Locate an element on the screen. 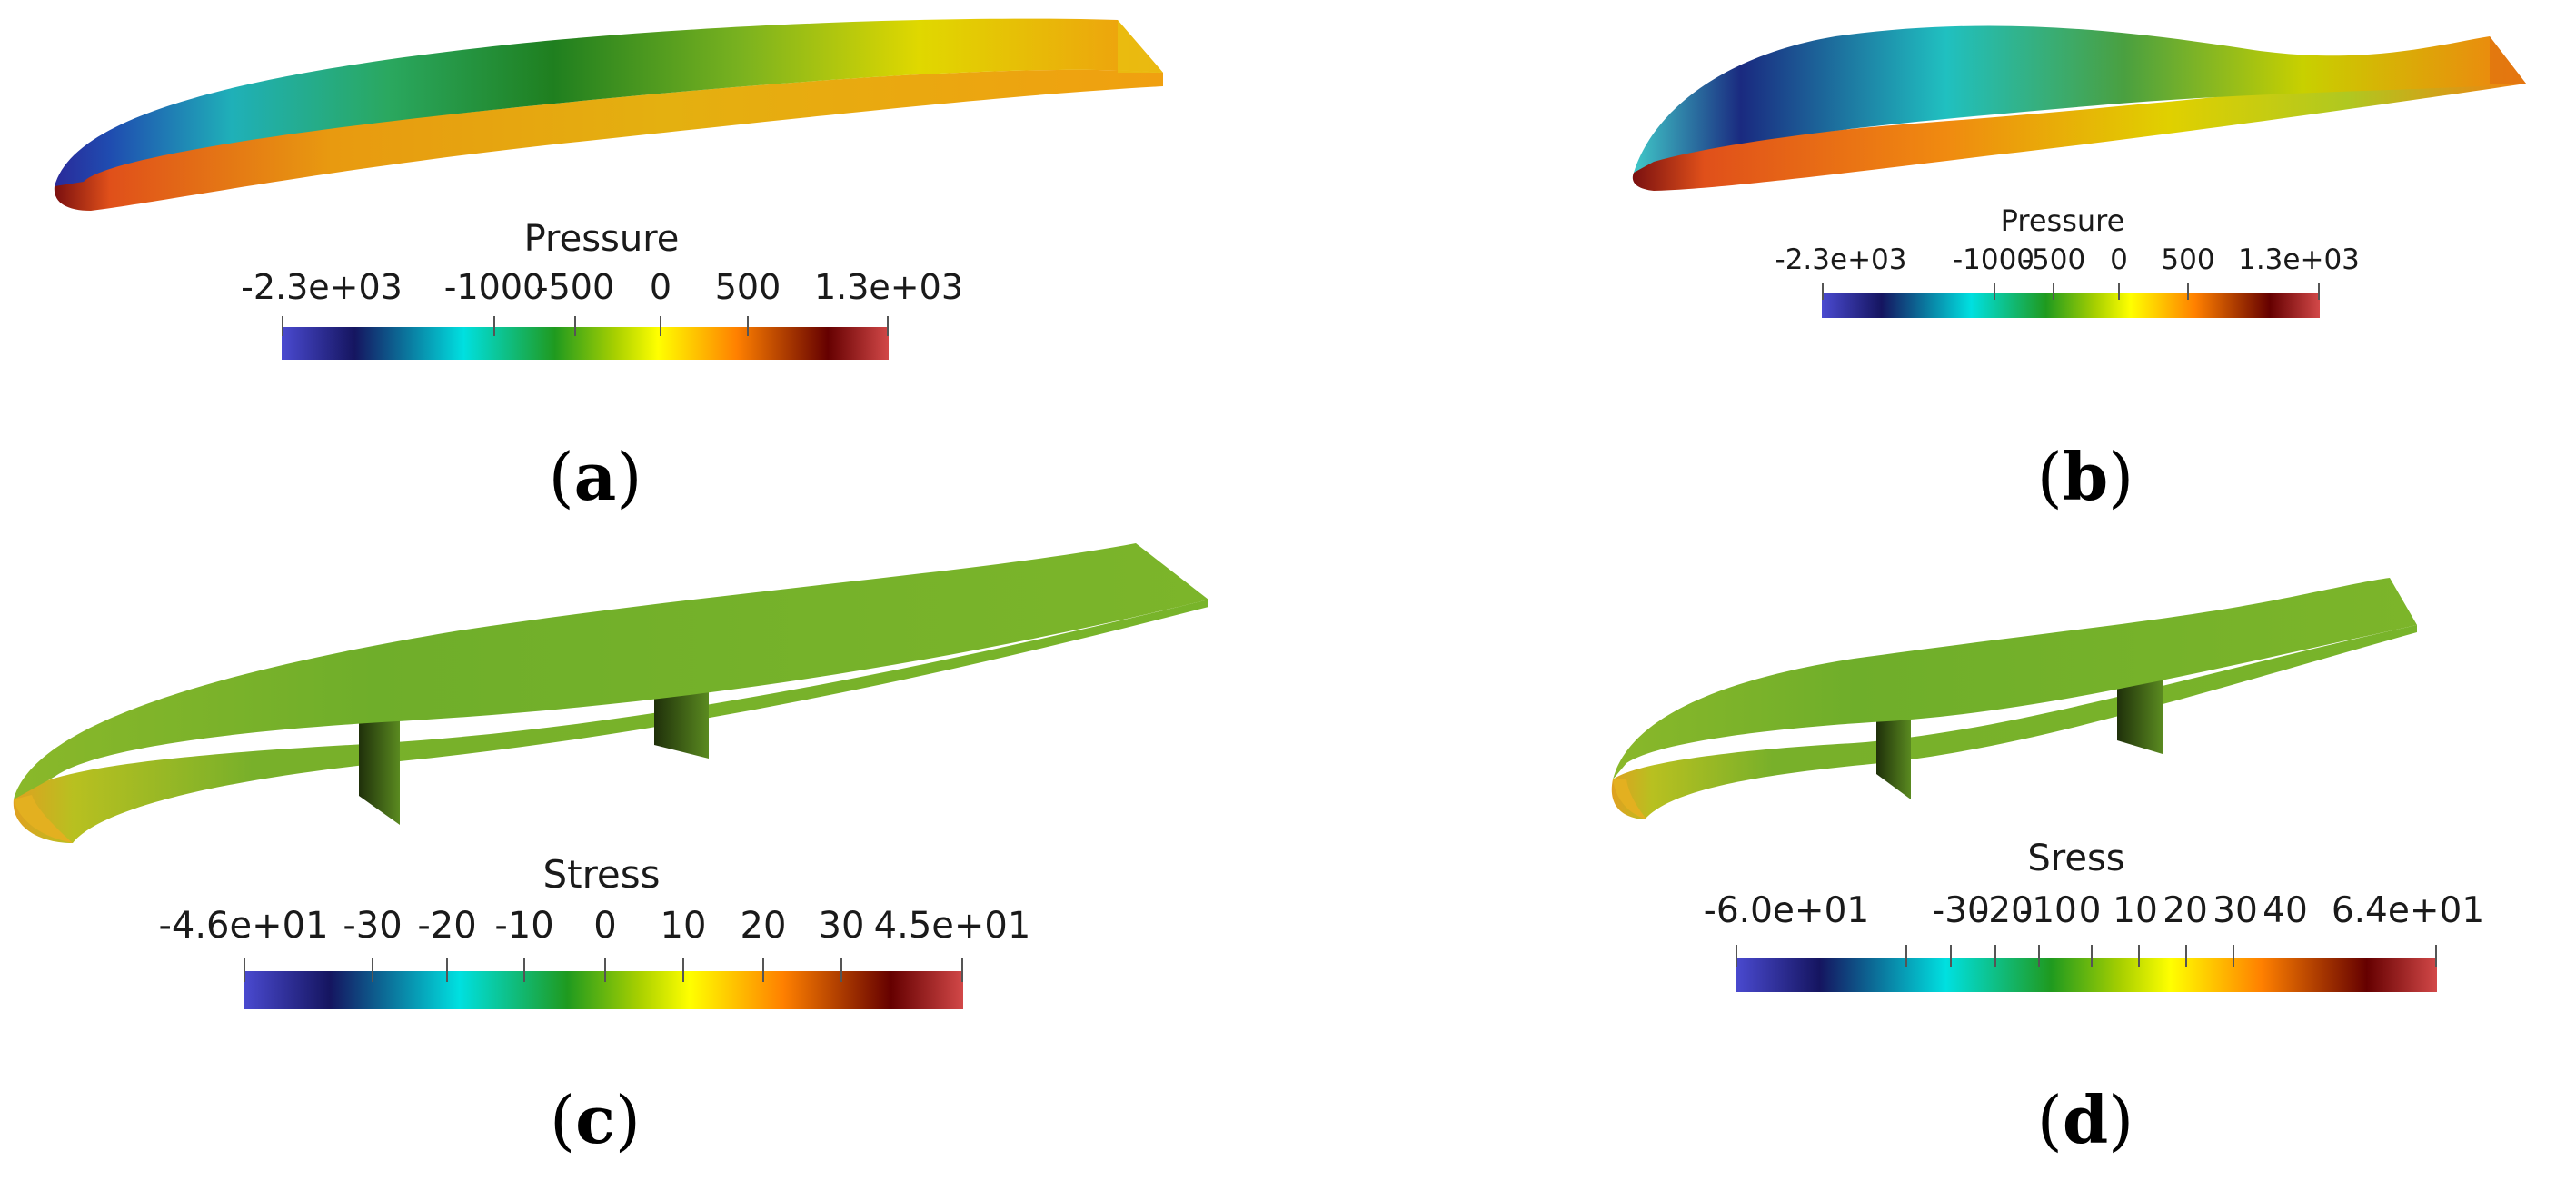 The width and height of the screenshot is (2576, 1181). colorbar-title: Stress is located at coordinates (602, 874).